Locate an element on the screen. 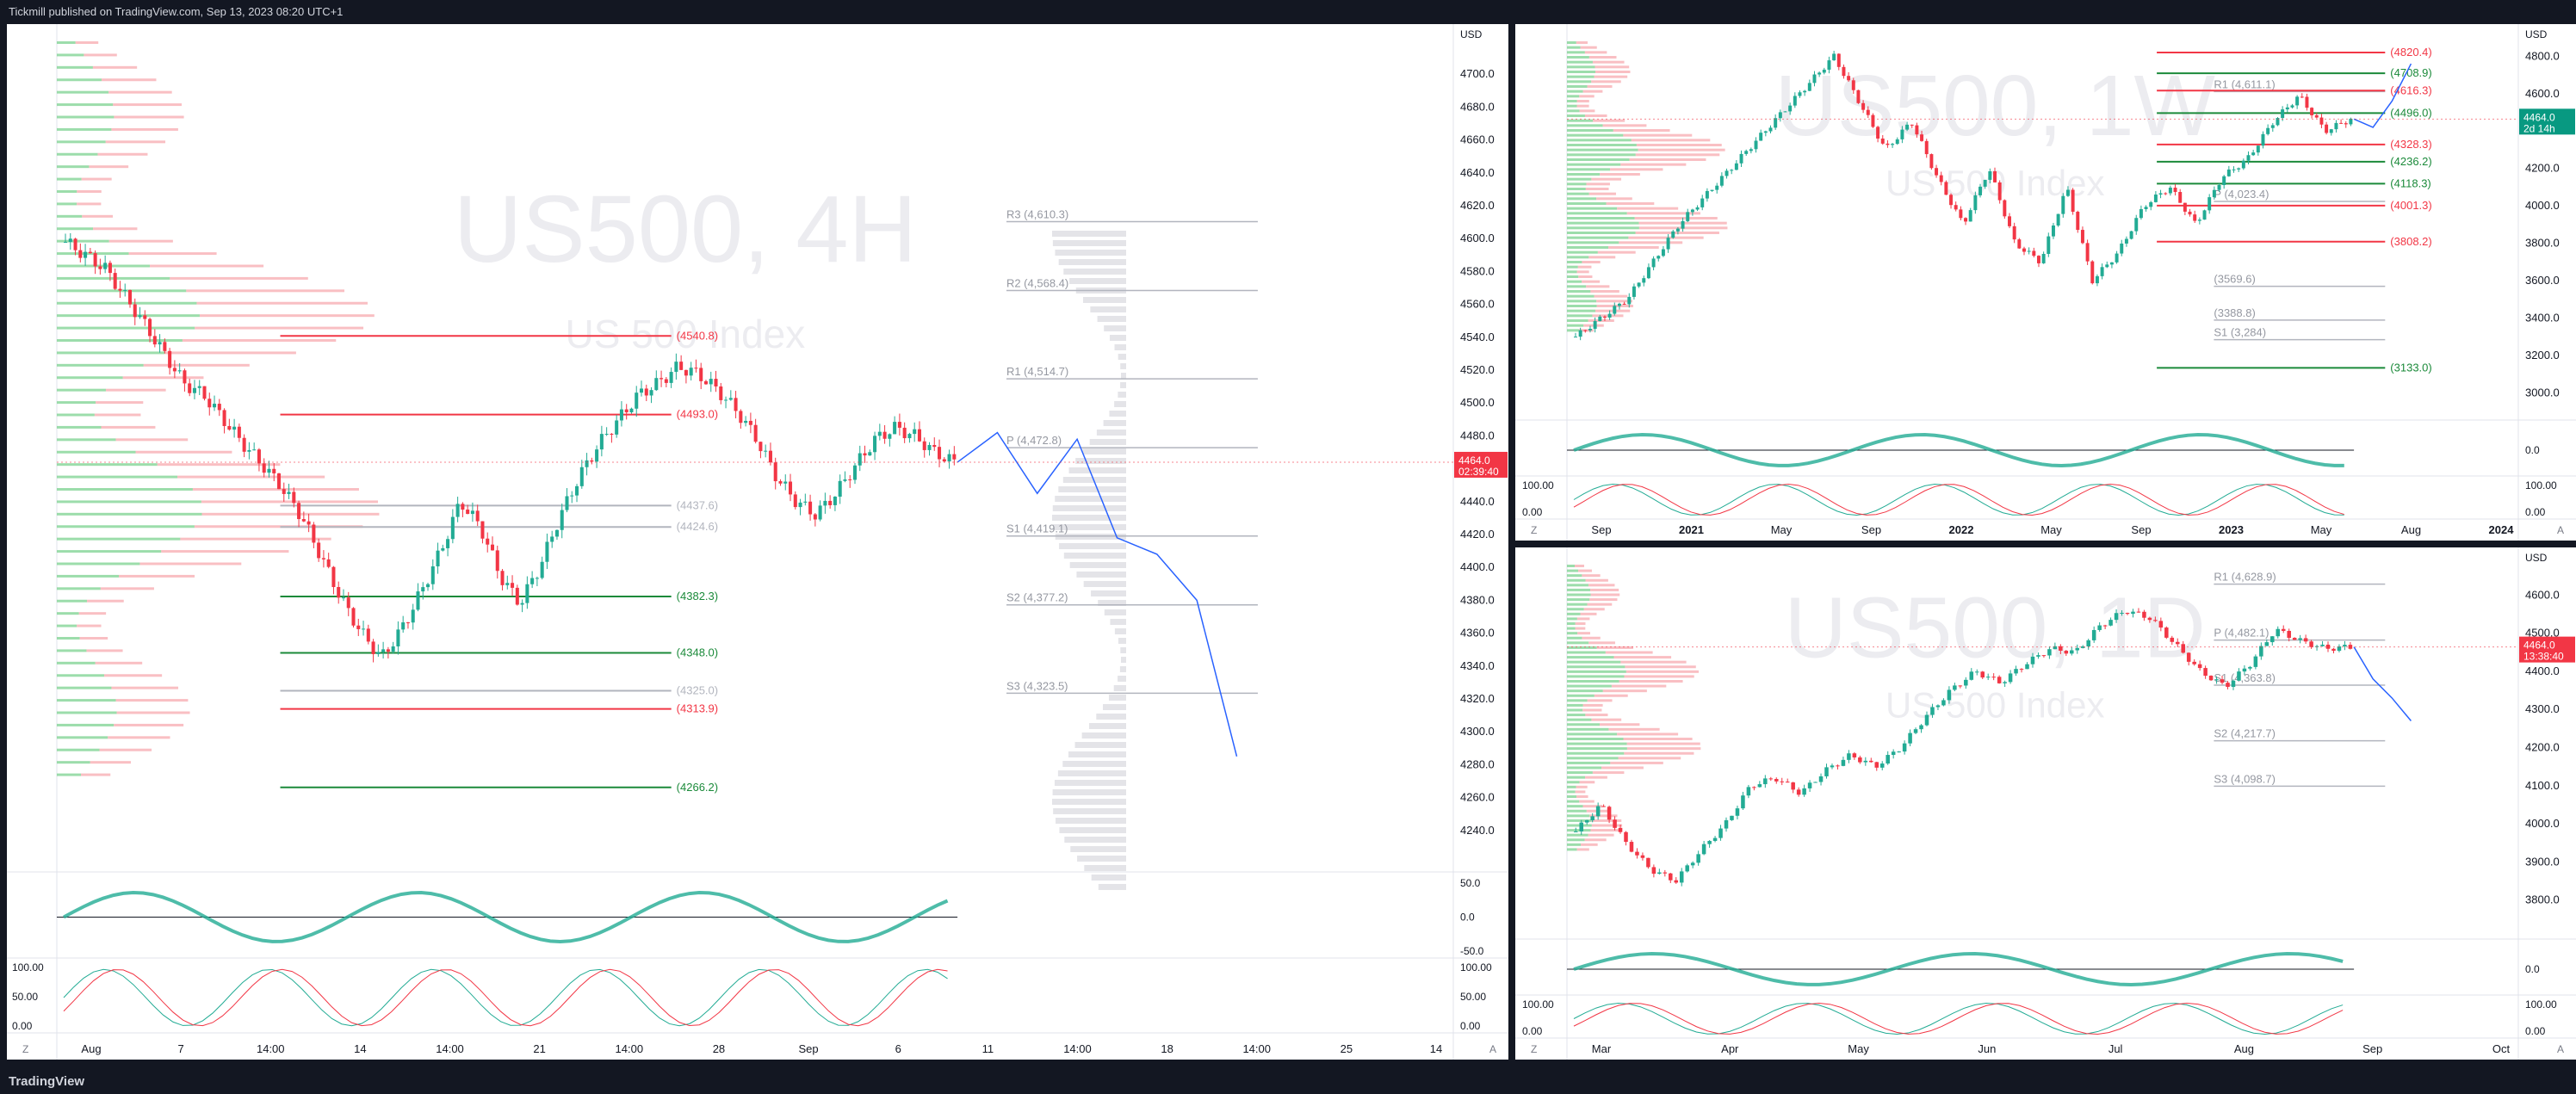  last-price-value: 4464.0 is located at coordinates (2539, 646).